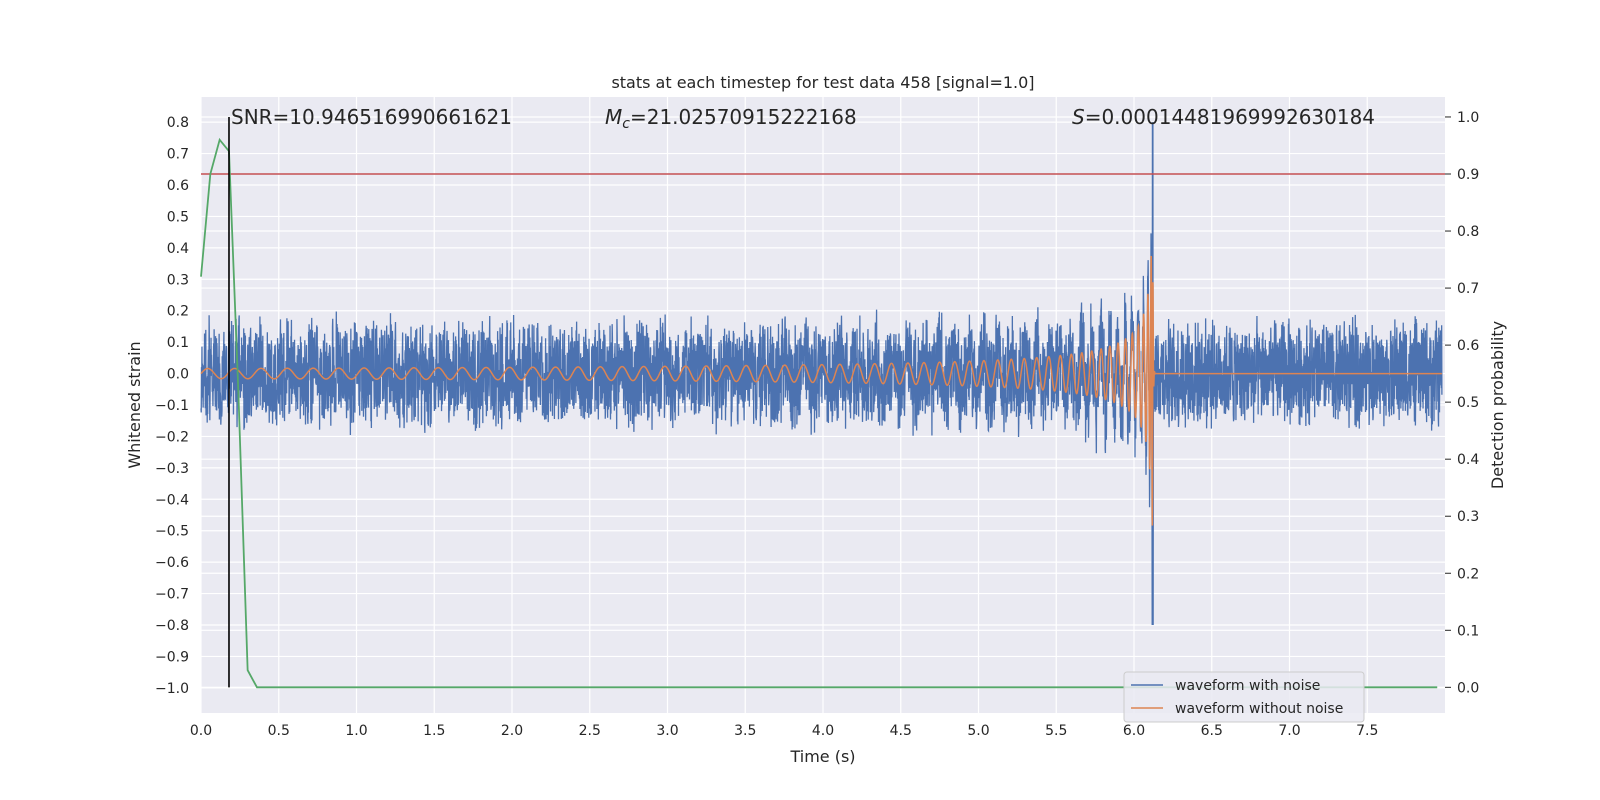 This screenshot has height=800, width=1600. Describe the element at coordinates (172, 532) in the screenshot. I see `y-tick-label: −0.5` at that location.